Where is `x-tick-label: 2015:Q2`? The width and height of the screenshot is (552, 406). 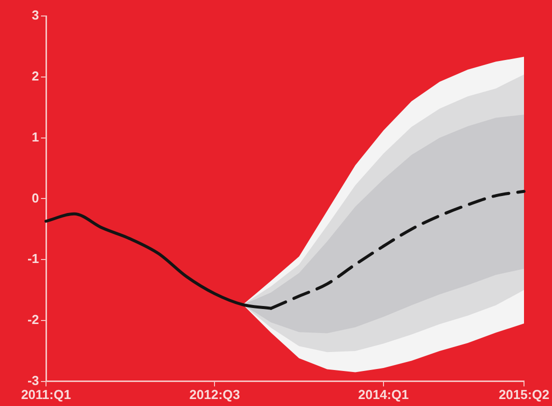 x-tick-label: 2015:Q2 is located at coordinates (524, 394).